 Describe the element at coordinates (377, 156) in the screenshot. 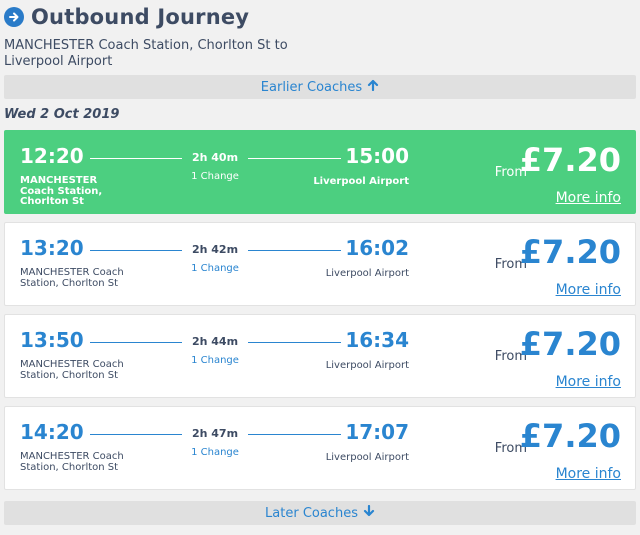

I see `arrival-time: 15:00` at that location.